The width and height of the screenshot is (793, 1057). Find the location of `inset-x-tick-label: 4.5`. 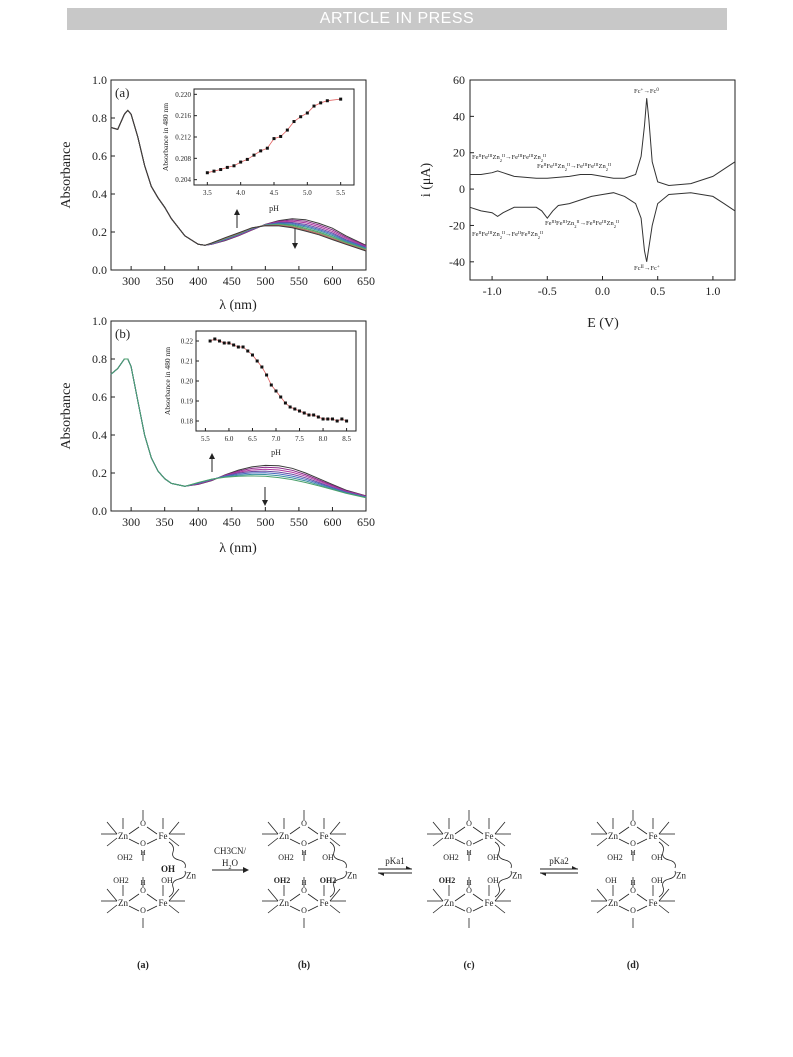

inset-x-tick-label: 4.5 is located at coordinates (274, 193).